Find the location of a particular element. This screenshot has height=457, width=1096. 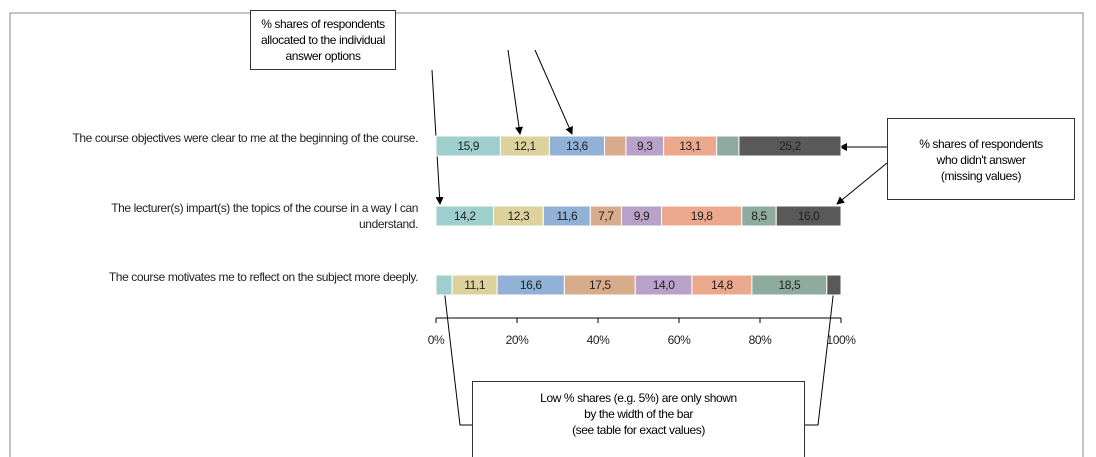

value-label: 12,3 is located at coordinates (519, 216).